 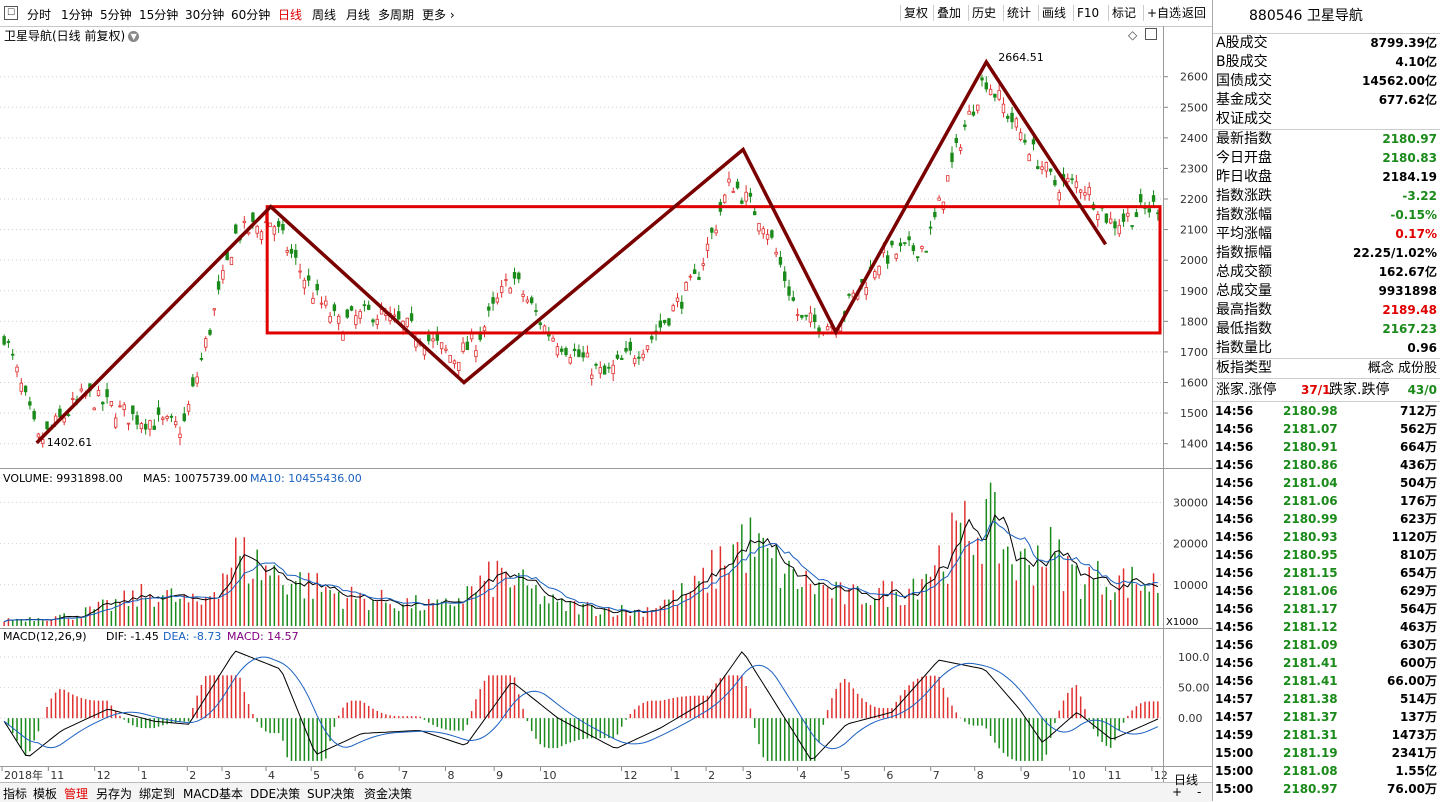 What do you see at coordinates (1244, 253) in the screenshot?
I see `stat-label: 指数振幅` at bounding box center [1244, 253].